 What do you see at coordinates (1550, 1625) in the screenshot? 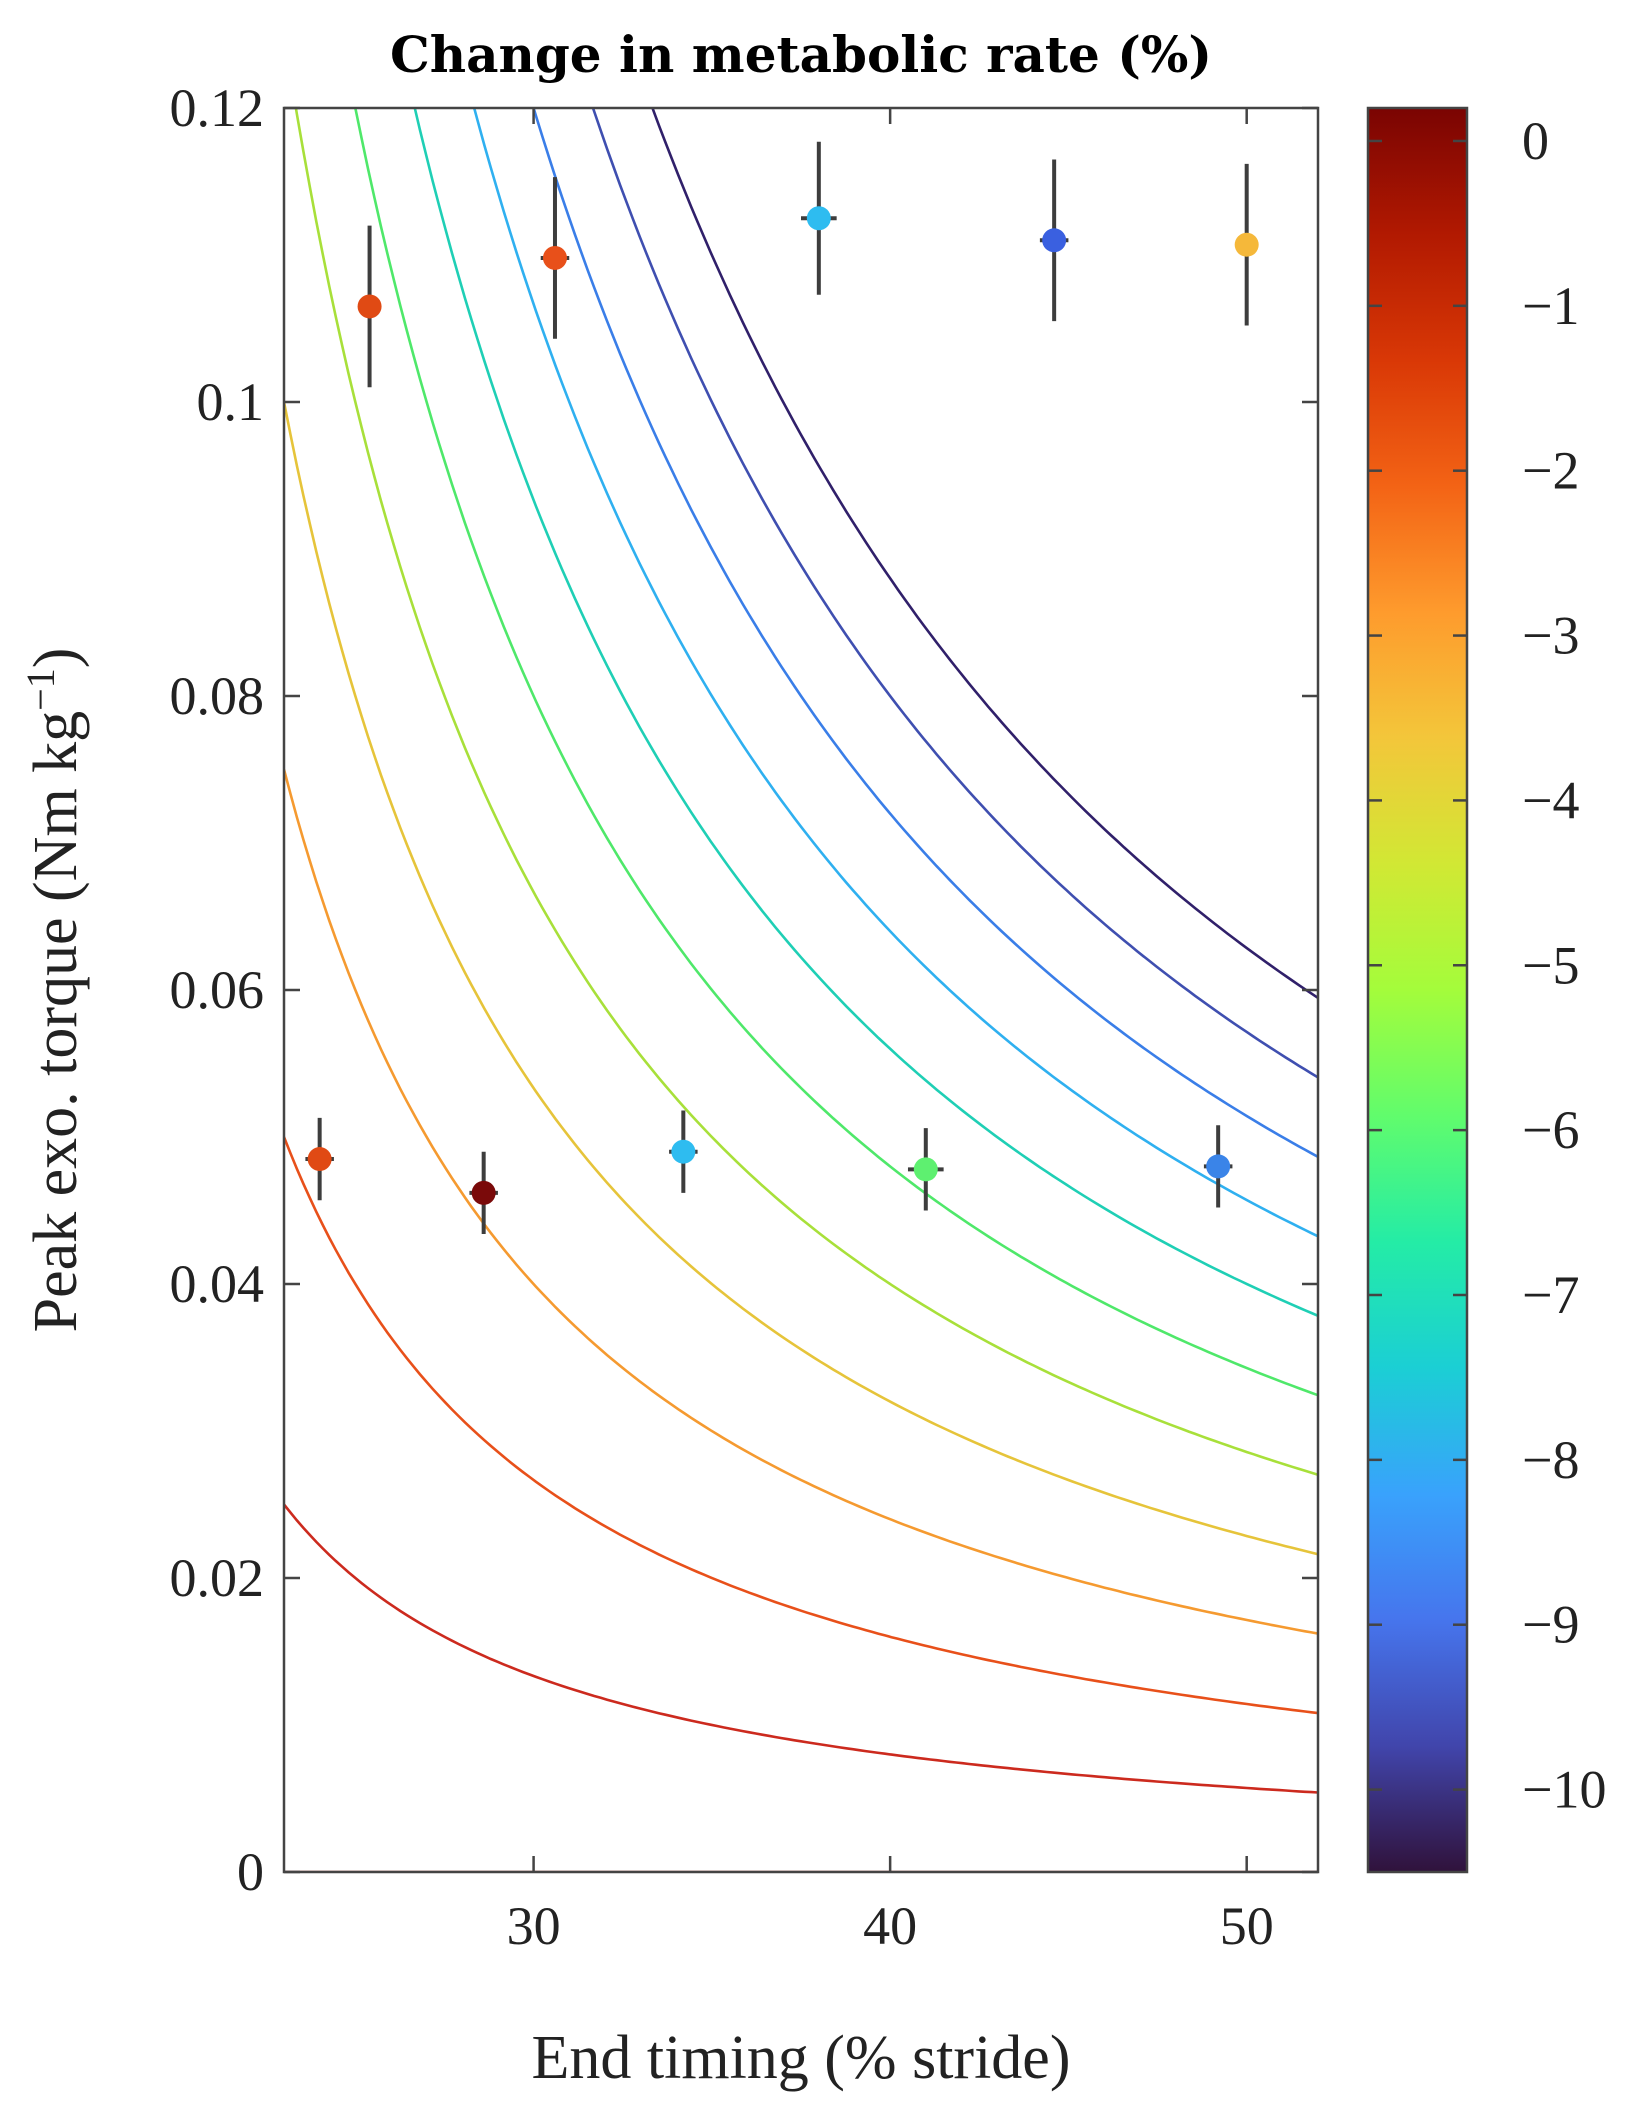
I see `colorbar-tick-label: −9` at bounding box center [1550, 1625].